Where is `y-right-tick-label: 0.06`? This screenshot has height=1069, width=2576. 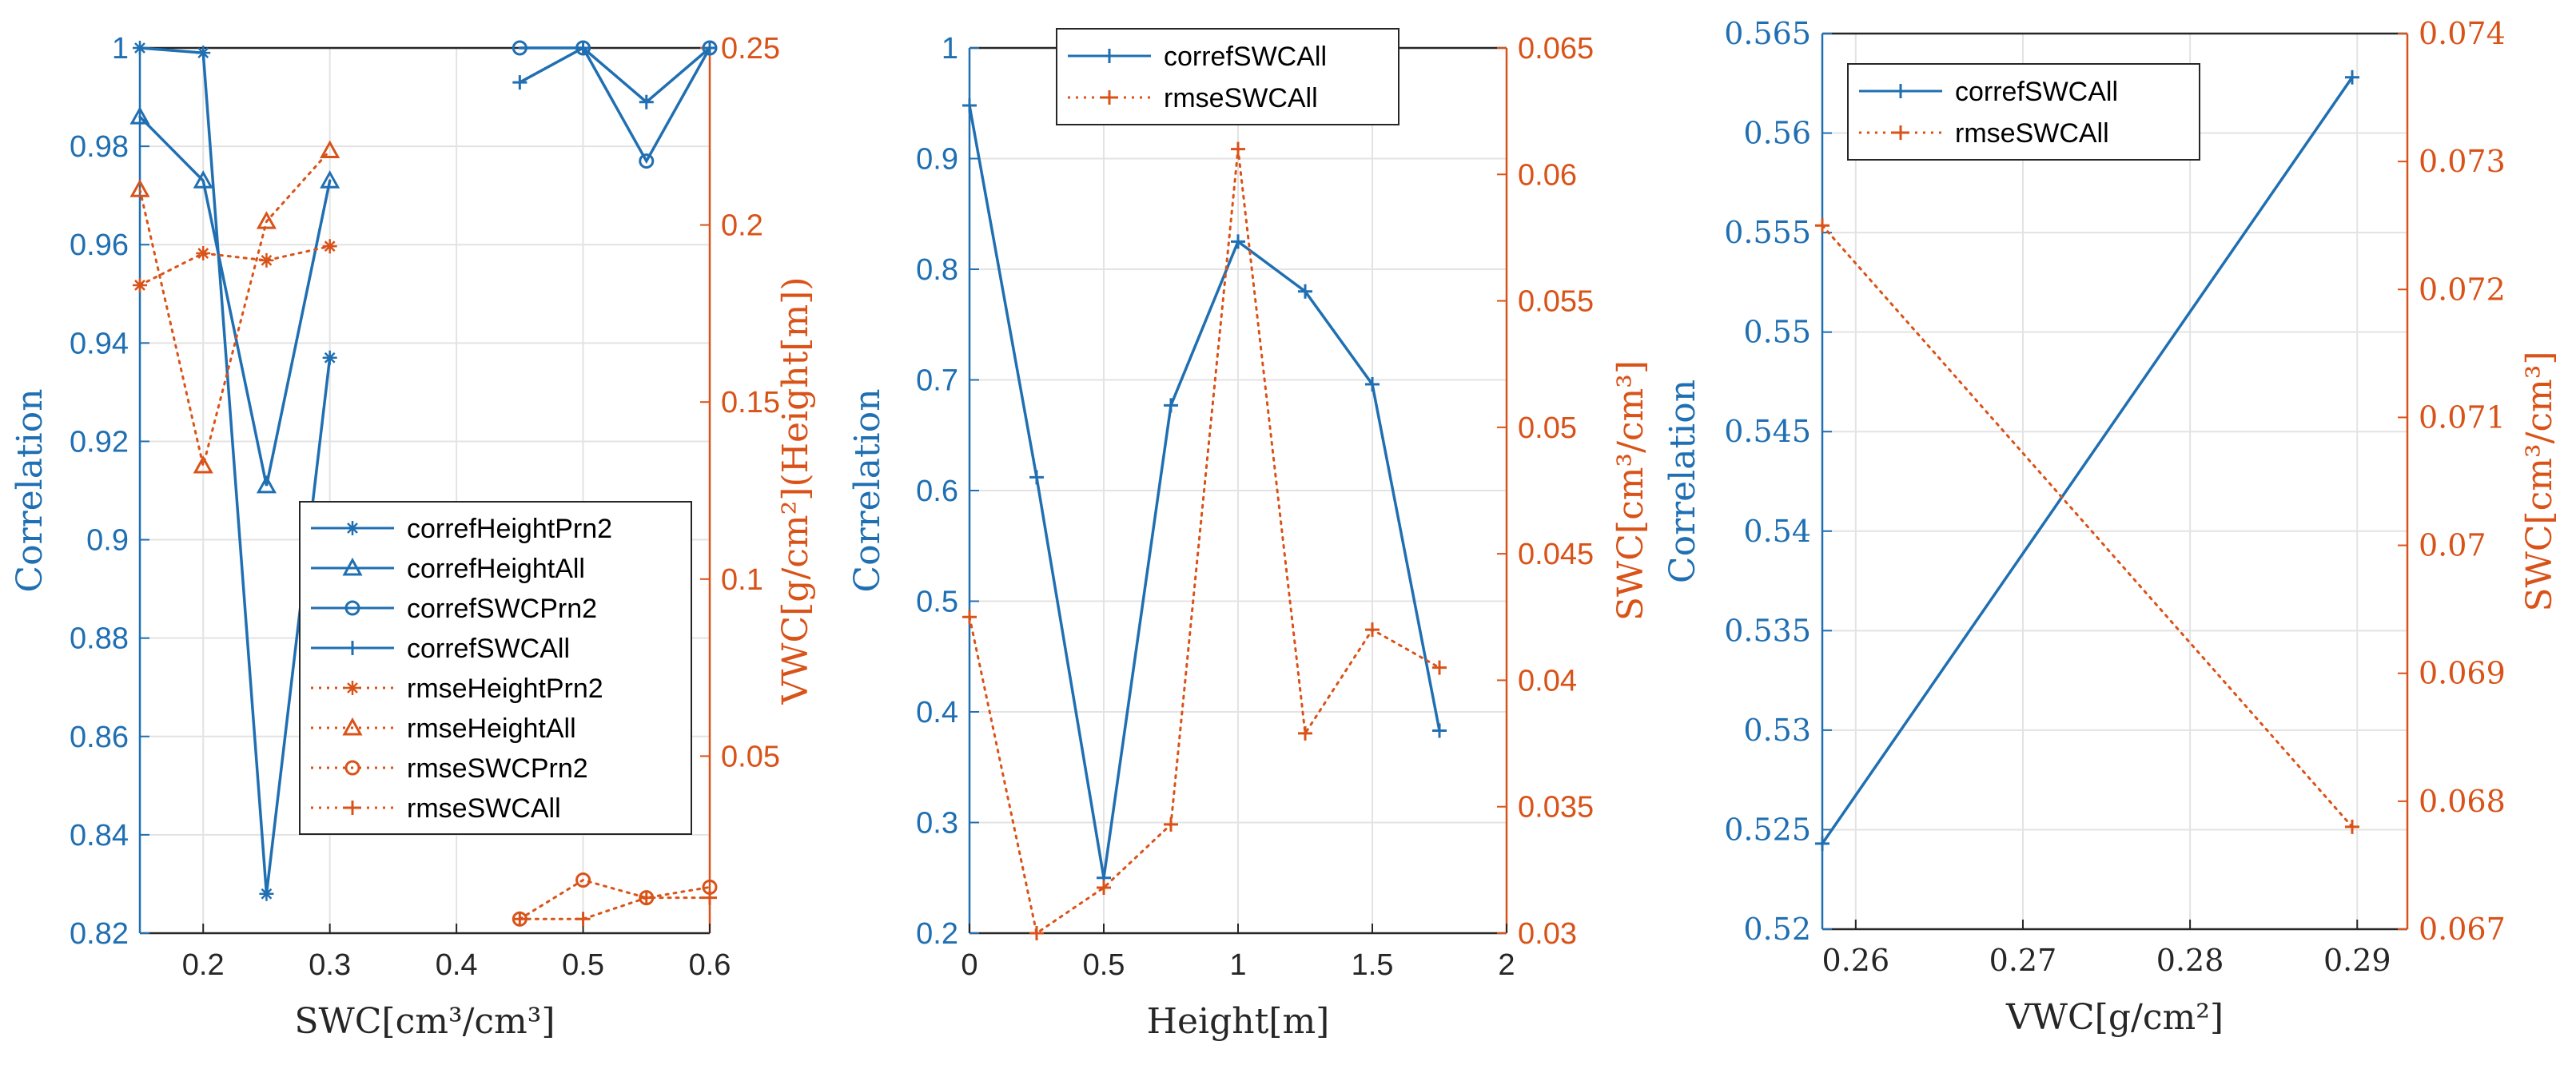 y-right-tick-label: 0.06 is located at coordinates (1547, 175).